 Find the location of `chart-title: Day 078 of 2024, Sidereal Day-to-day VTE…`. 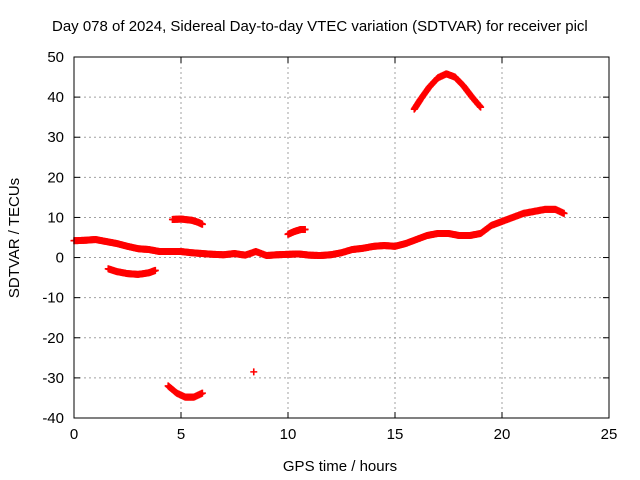

chart-title: Day 078 of 2024, Sidereal Day-to-day VTE… is located at coordinates (320, 26).